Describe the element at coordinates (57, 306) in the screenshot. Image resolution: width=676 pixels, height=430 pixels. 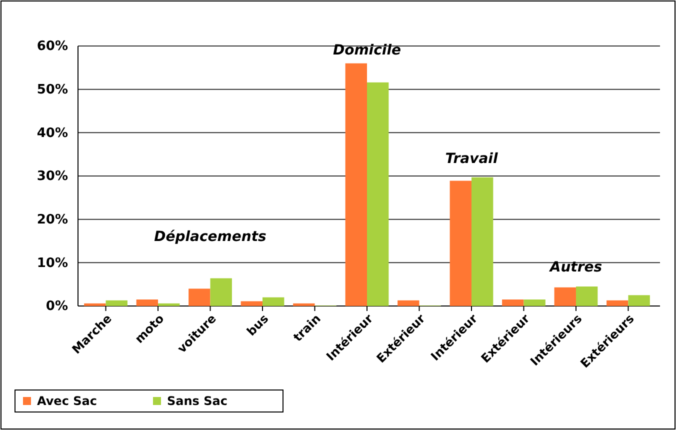
I see `y-tick-label: 0%` at that location.